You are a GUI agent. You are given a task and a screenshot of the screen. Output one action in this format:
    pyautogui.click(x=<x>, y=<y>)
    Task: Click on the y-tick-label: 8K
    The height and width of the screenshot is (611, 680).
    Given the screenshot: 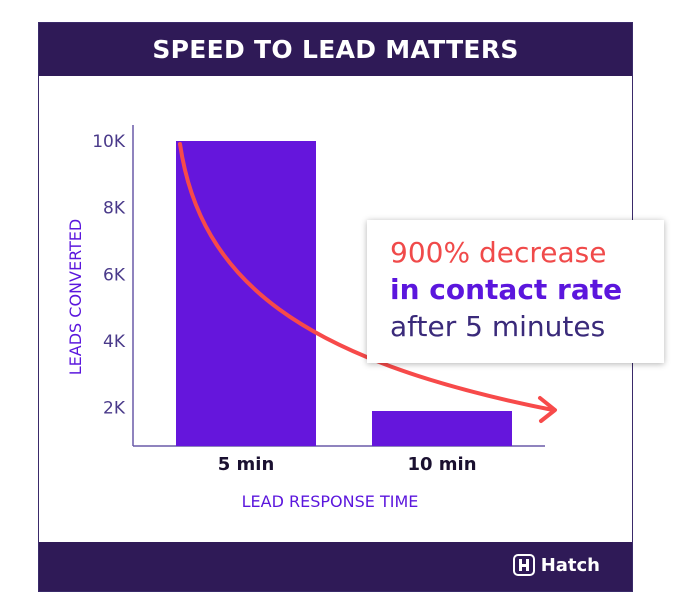 What is the action you would take?
    pyautogui.click(x=114, y=209)
    